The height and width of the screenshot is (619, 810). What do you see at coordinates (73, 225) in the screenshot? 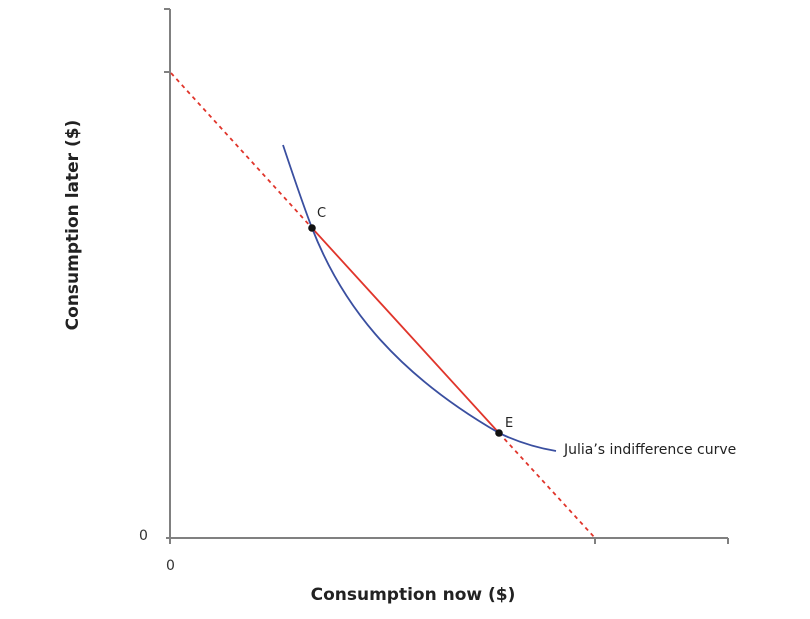
I see `y-axis-label: Consumption later ($)` at bounding box center [73, 225].